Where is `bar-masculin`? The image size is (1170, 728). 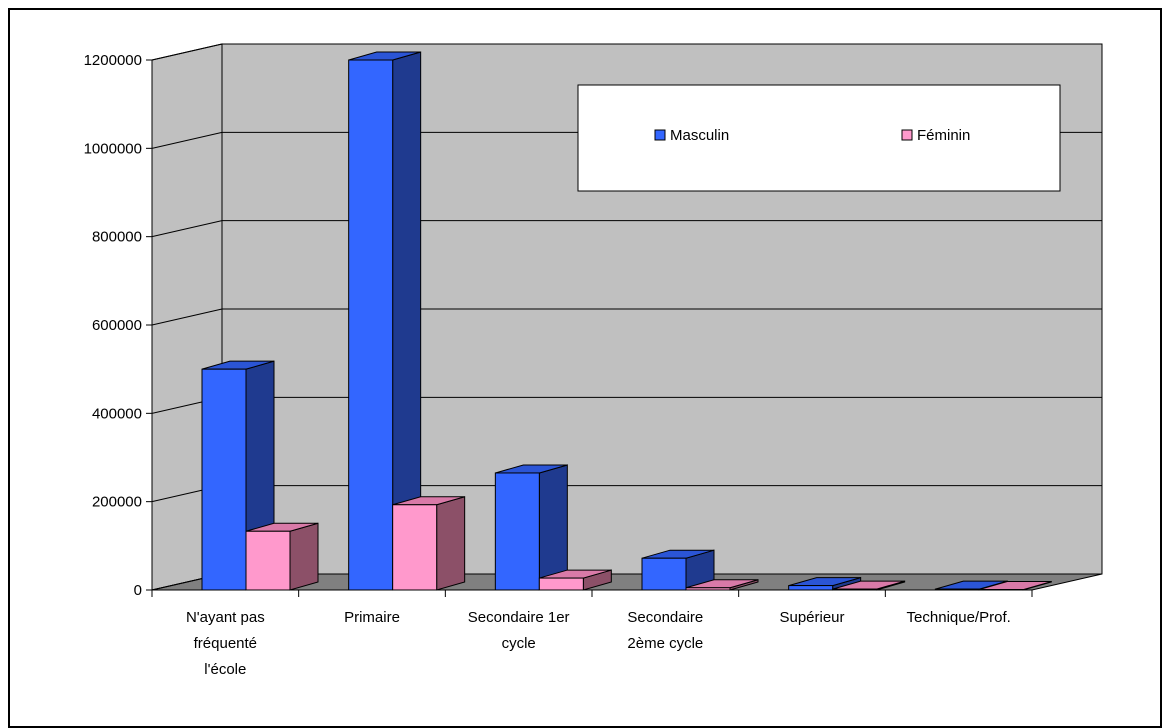
bar-masculin is located at coordinates (531, 527).